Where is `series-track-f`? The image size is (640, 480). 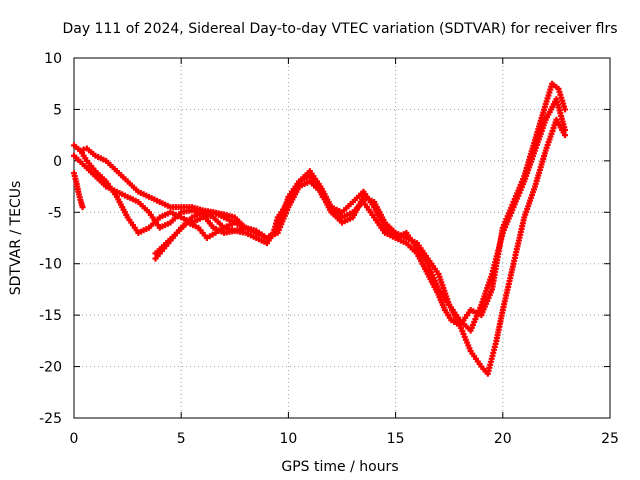 series-track-f is located at coordinates (78, 190).